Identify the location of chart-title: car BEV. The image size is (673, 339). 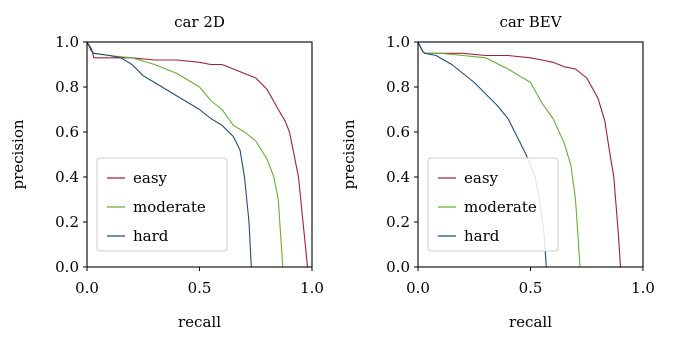
(530, 22).